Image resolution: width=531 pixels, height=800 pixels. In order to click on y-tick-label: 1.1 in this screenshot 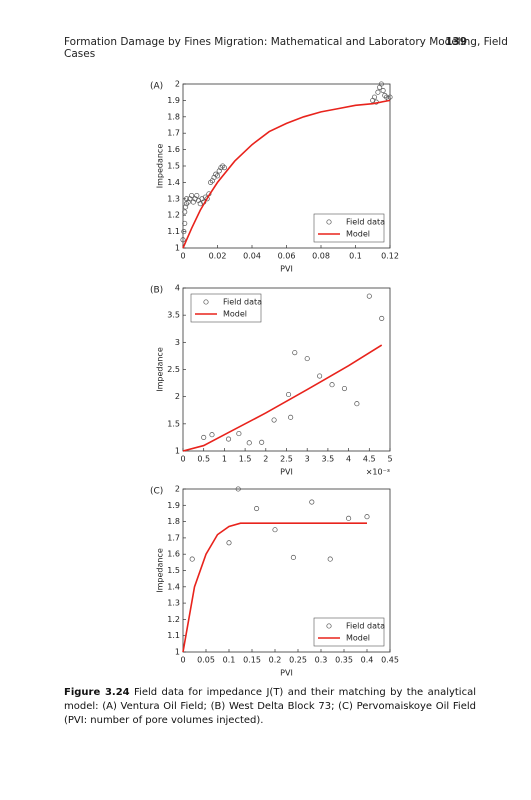, I will do `click(173, 231)`.